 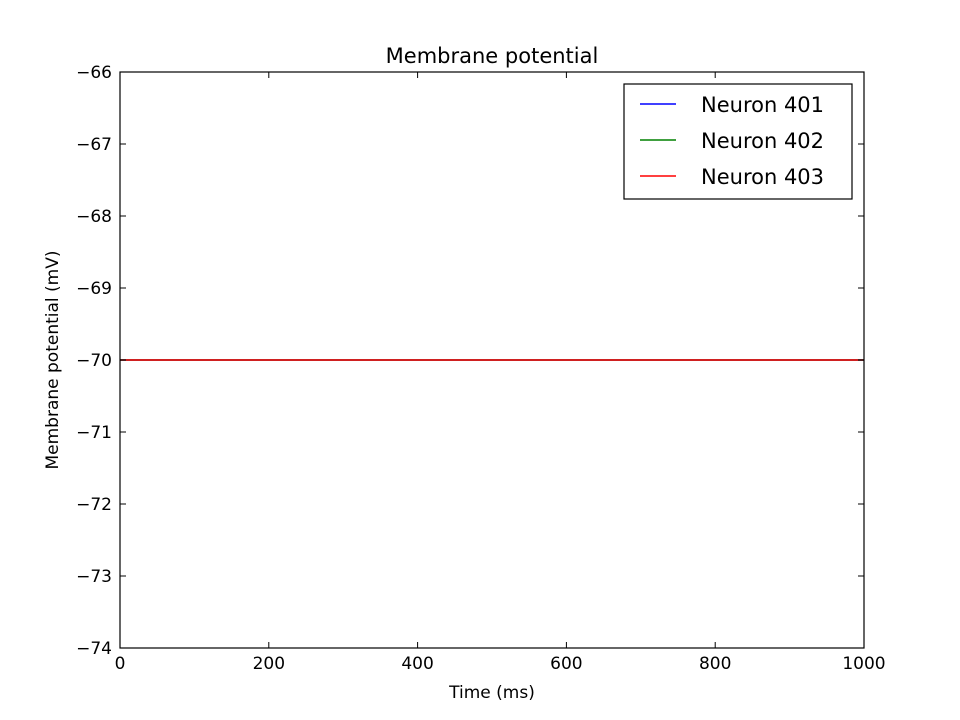 What do you see at coordinates (762, 141) in the screenshot?
I see `legend-label-2: Neuron 402` at bounding box center [762, 141].